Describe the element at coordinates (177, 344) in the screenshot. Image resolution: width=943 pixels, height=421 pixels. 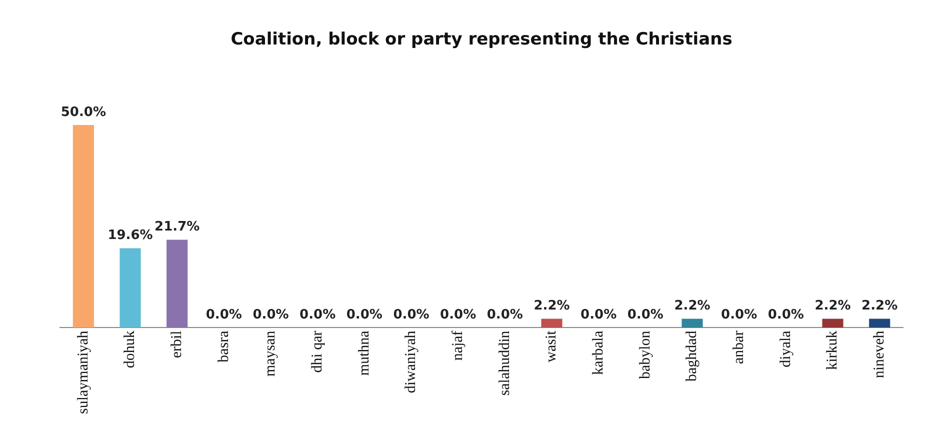
I see `x-tick-label: erbil` at that location.